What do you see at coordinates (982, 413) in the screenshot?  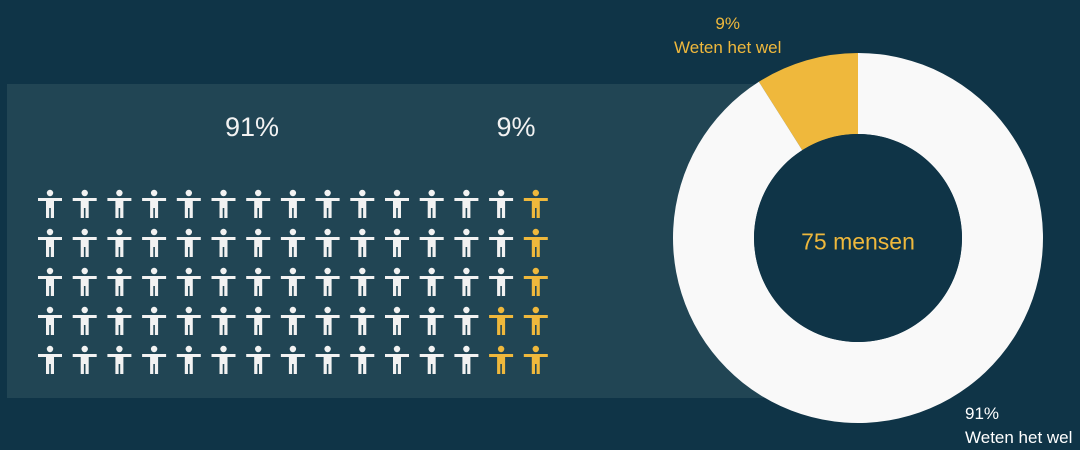 I see `donut-majority-percent: 91%` at bounding box center [982, 413].